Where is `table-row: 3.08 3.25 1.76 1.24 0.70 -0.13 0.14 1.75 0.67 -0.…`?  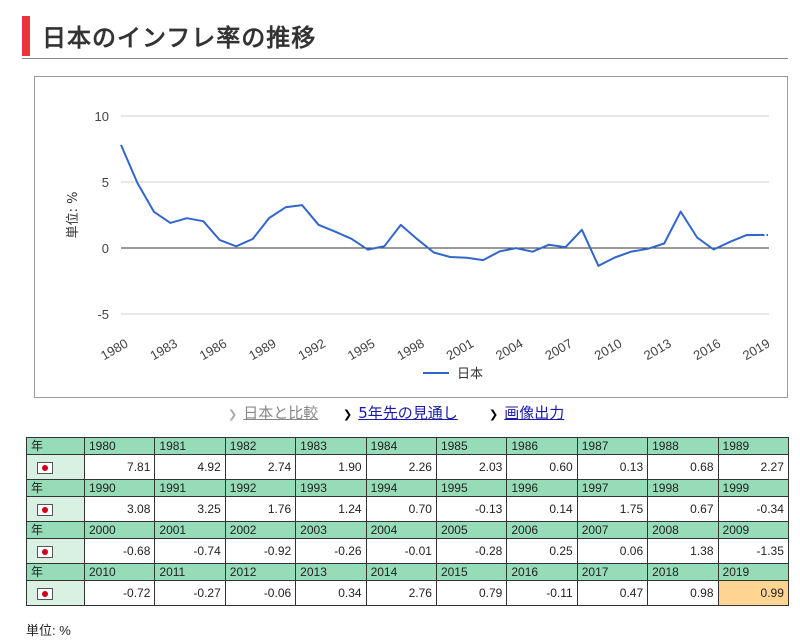 table-row: 3.08 3.25 1.76 1.24 0.70 -0.13 0.14 1.75 0.67 -0.… is located at coordinates (407, 509).